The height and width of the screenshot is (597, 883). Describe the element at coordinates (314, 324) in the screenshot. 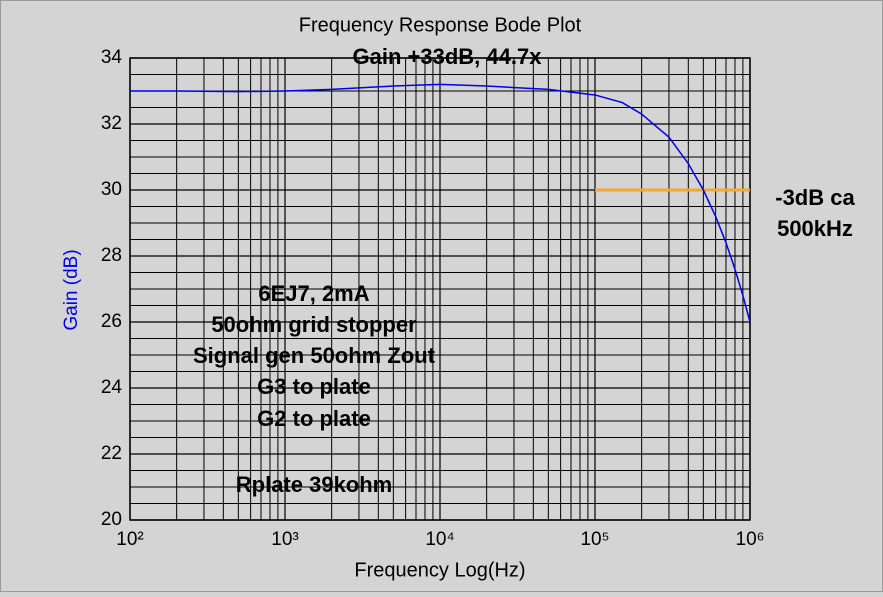

I see `annotation: 50ohm grid stopper` at that location.